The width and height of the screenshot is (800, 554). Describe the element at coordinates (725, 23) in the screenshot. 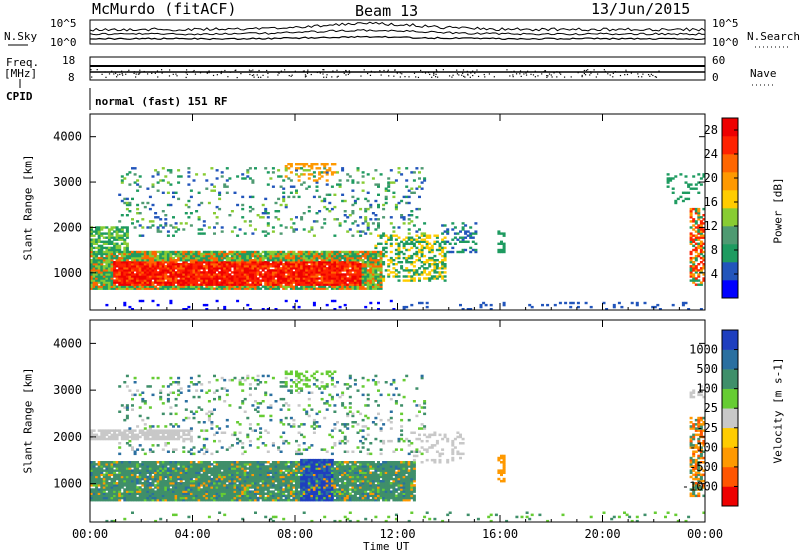

I see `nsearch-tick-top: 10^5` at that location.